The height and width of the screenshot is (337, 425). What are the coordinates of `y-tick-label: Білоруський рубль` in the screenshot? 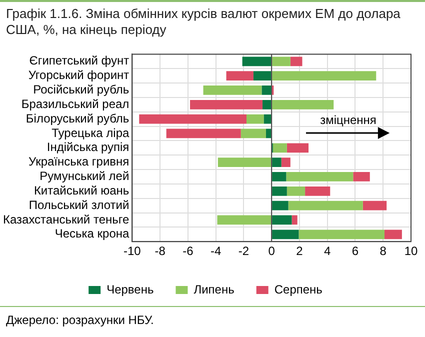 It's located at (78, 118).